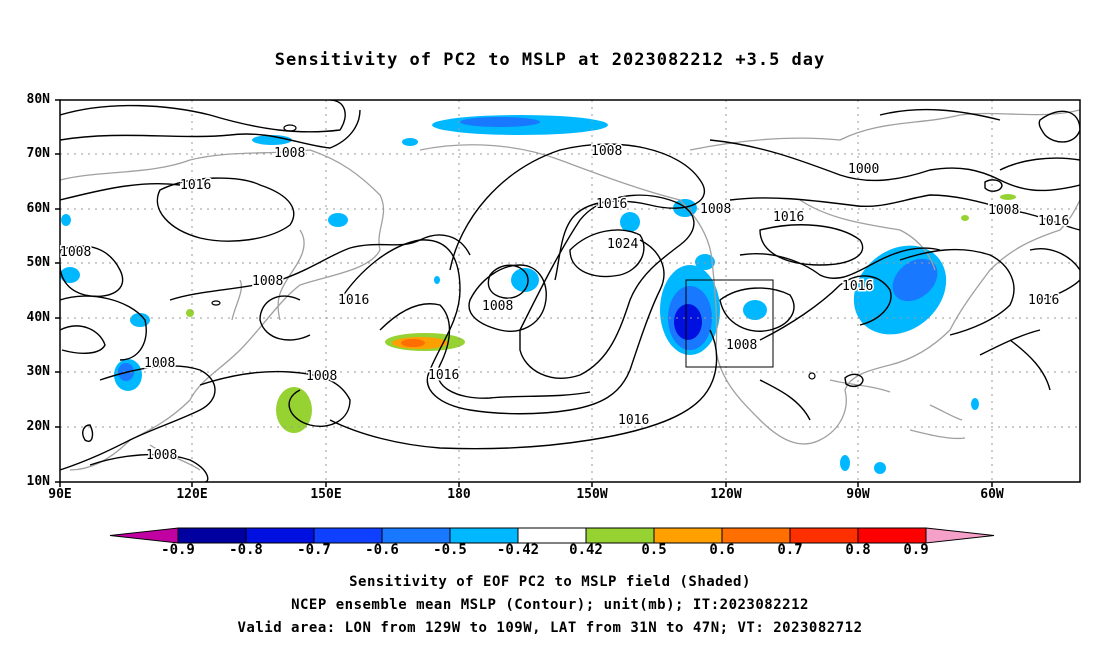 The image size is (1100, 650). What do you see at coordinates (326, 494) in the screenshot?
I see `lon-label-150e: 150E` at bounding box center [326, 494].